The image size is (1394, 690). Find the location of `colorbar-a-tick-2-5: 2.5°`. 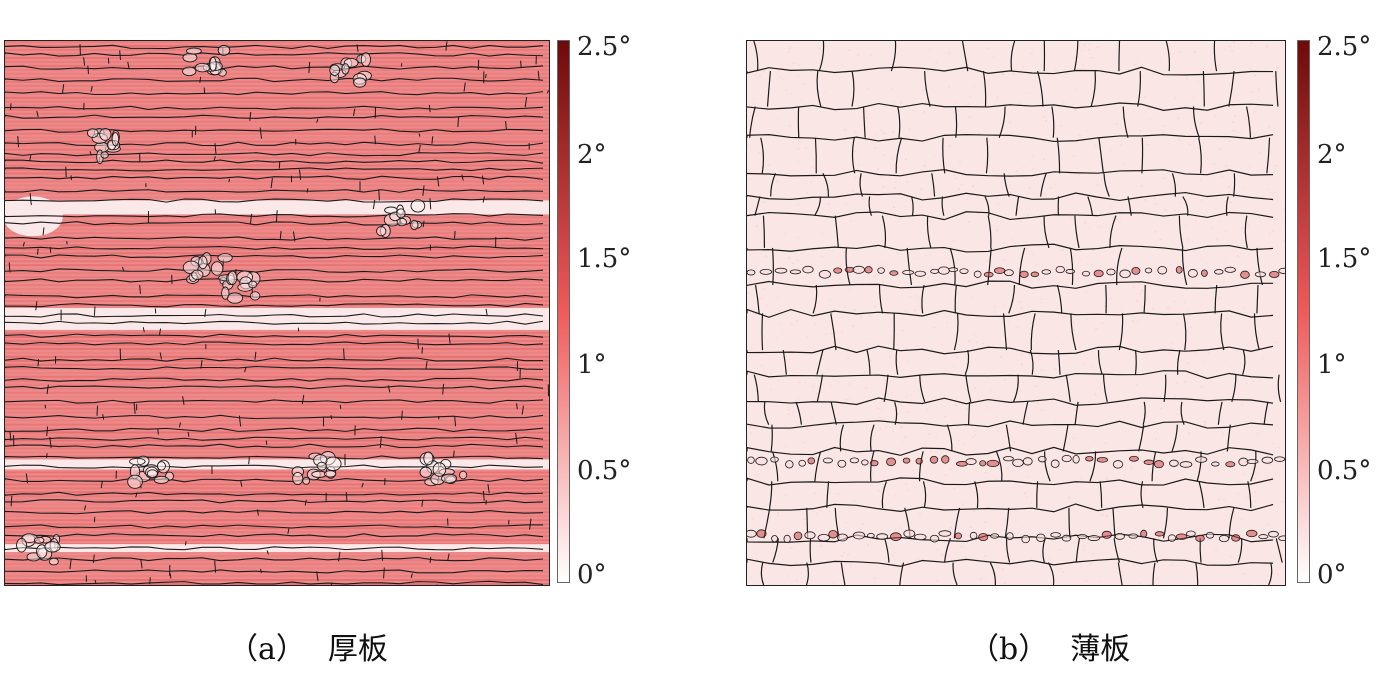

colorbar-a-tick-2-5: 2.5° is located at coordinates (604, 47).